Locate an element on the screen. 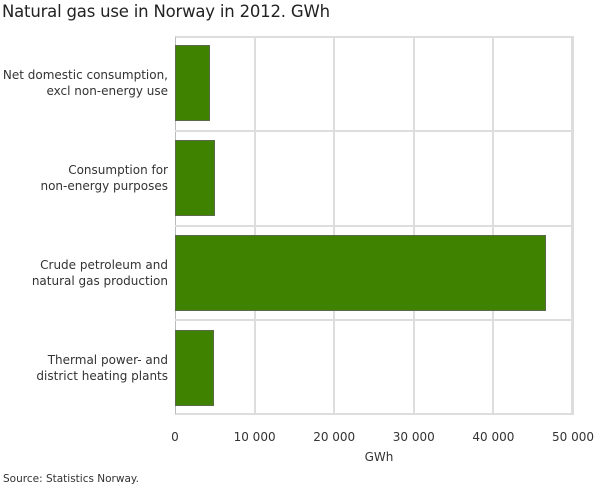  x-tick-label: 20 000 is located at coordinates (334, 437).